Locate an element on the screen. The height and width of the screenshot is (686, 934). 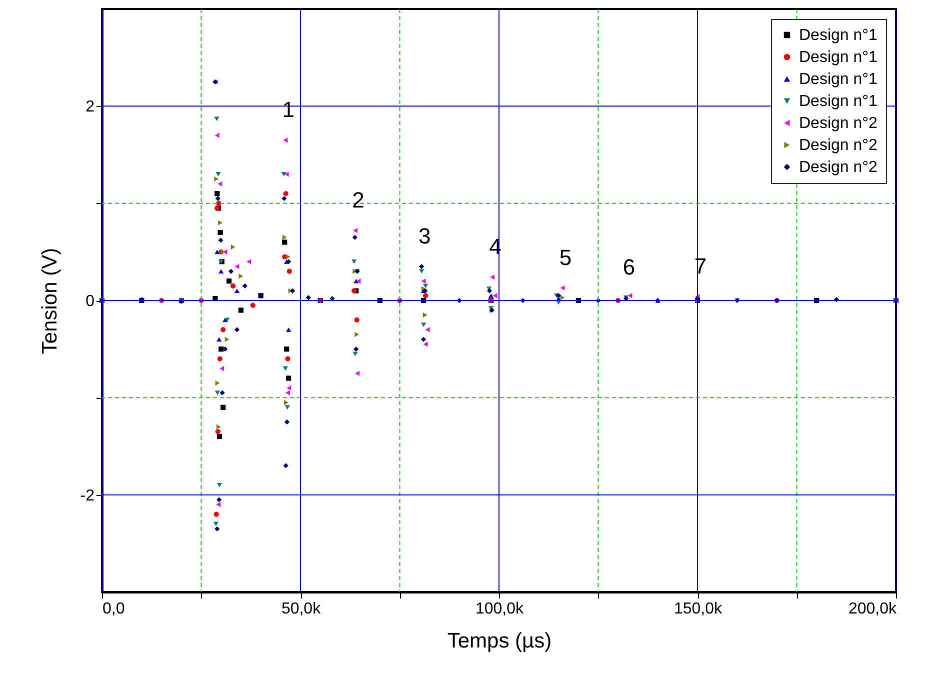
y-tick-label: -2 is located at coordinates (87, 495).